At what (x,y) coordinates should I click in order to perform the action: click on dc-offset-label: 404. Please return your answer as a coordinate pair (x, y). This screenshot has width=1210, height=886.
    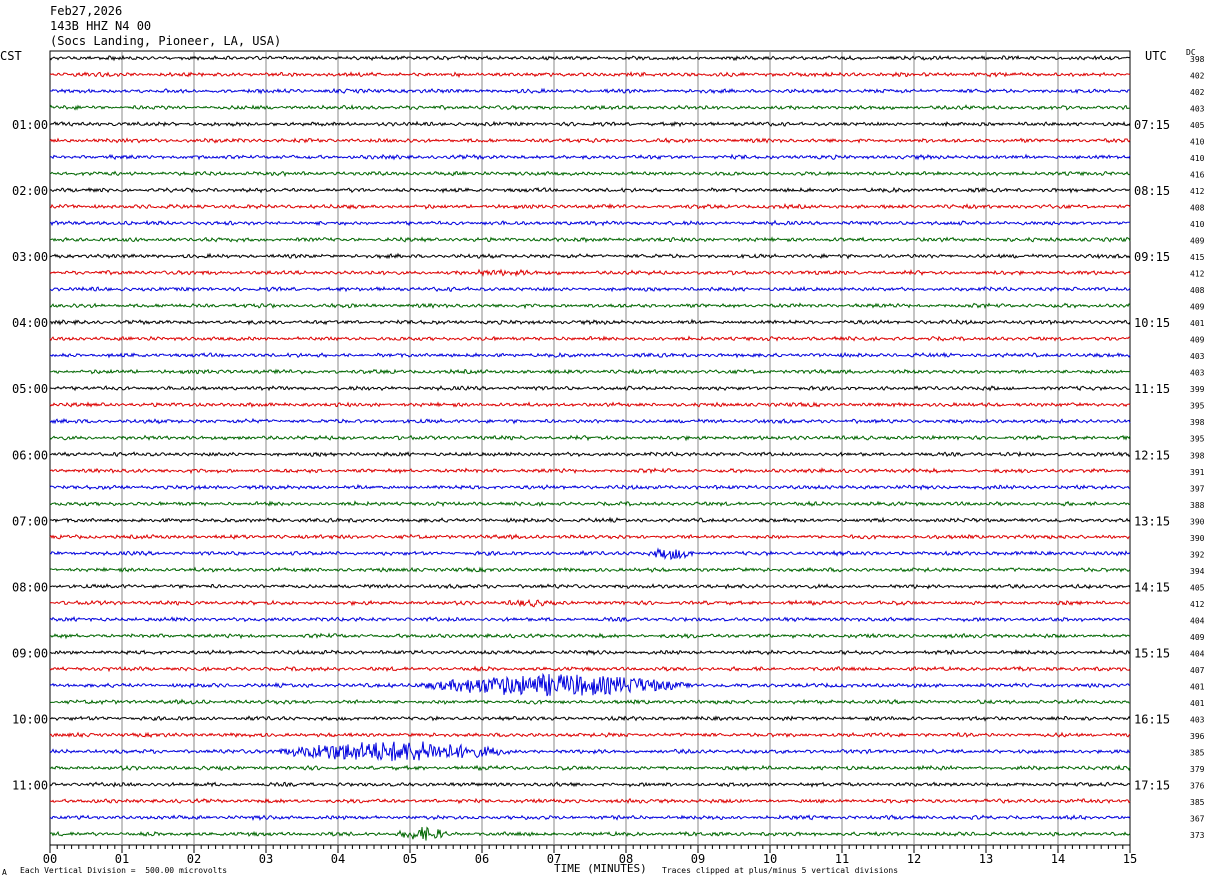
    Looking at the image, I should click on (1197, 653).